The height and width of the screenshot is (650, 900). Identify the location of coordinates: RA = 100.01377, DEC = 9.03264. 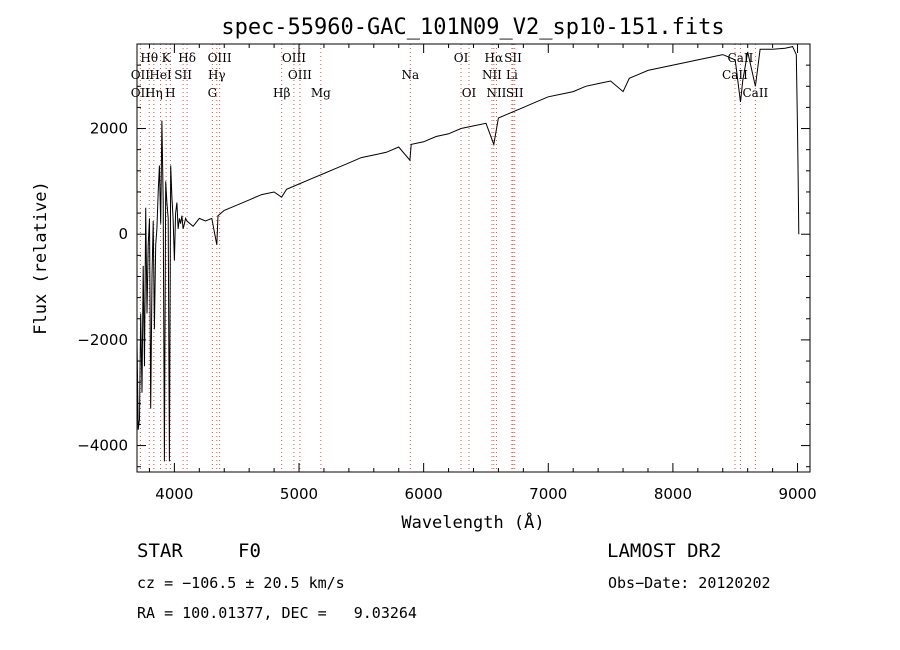
(277, 613).